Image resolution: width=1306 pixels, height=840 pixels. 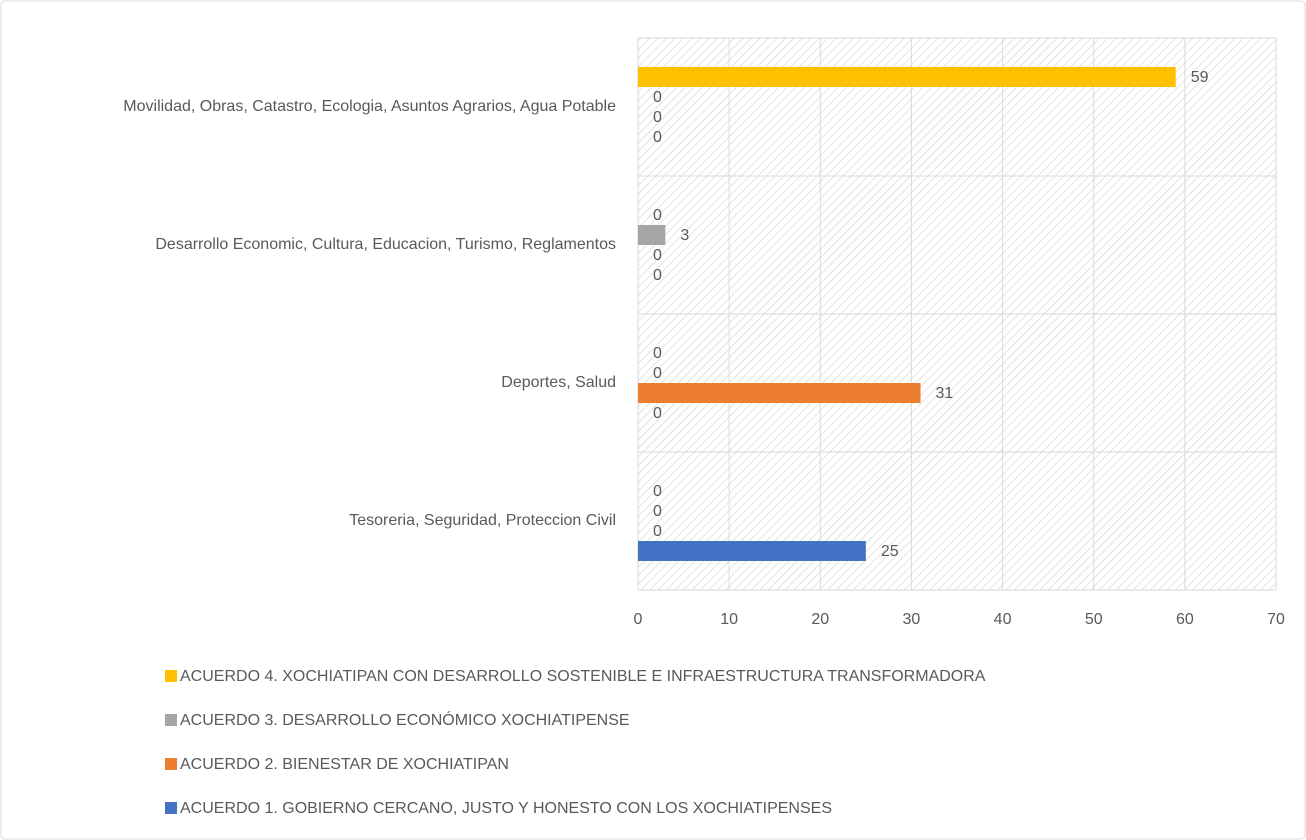 What do you see at coordinates (1276, 619) in the screenshot?
I see `x-tick-label: 70` at bounding box center [1276, 619].